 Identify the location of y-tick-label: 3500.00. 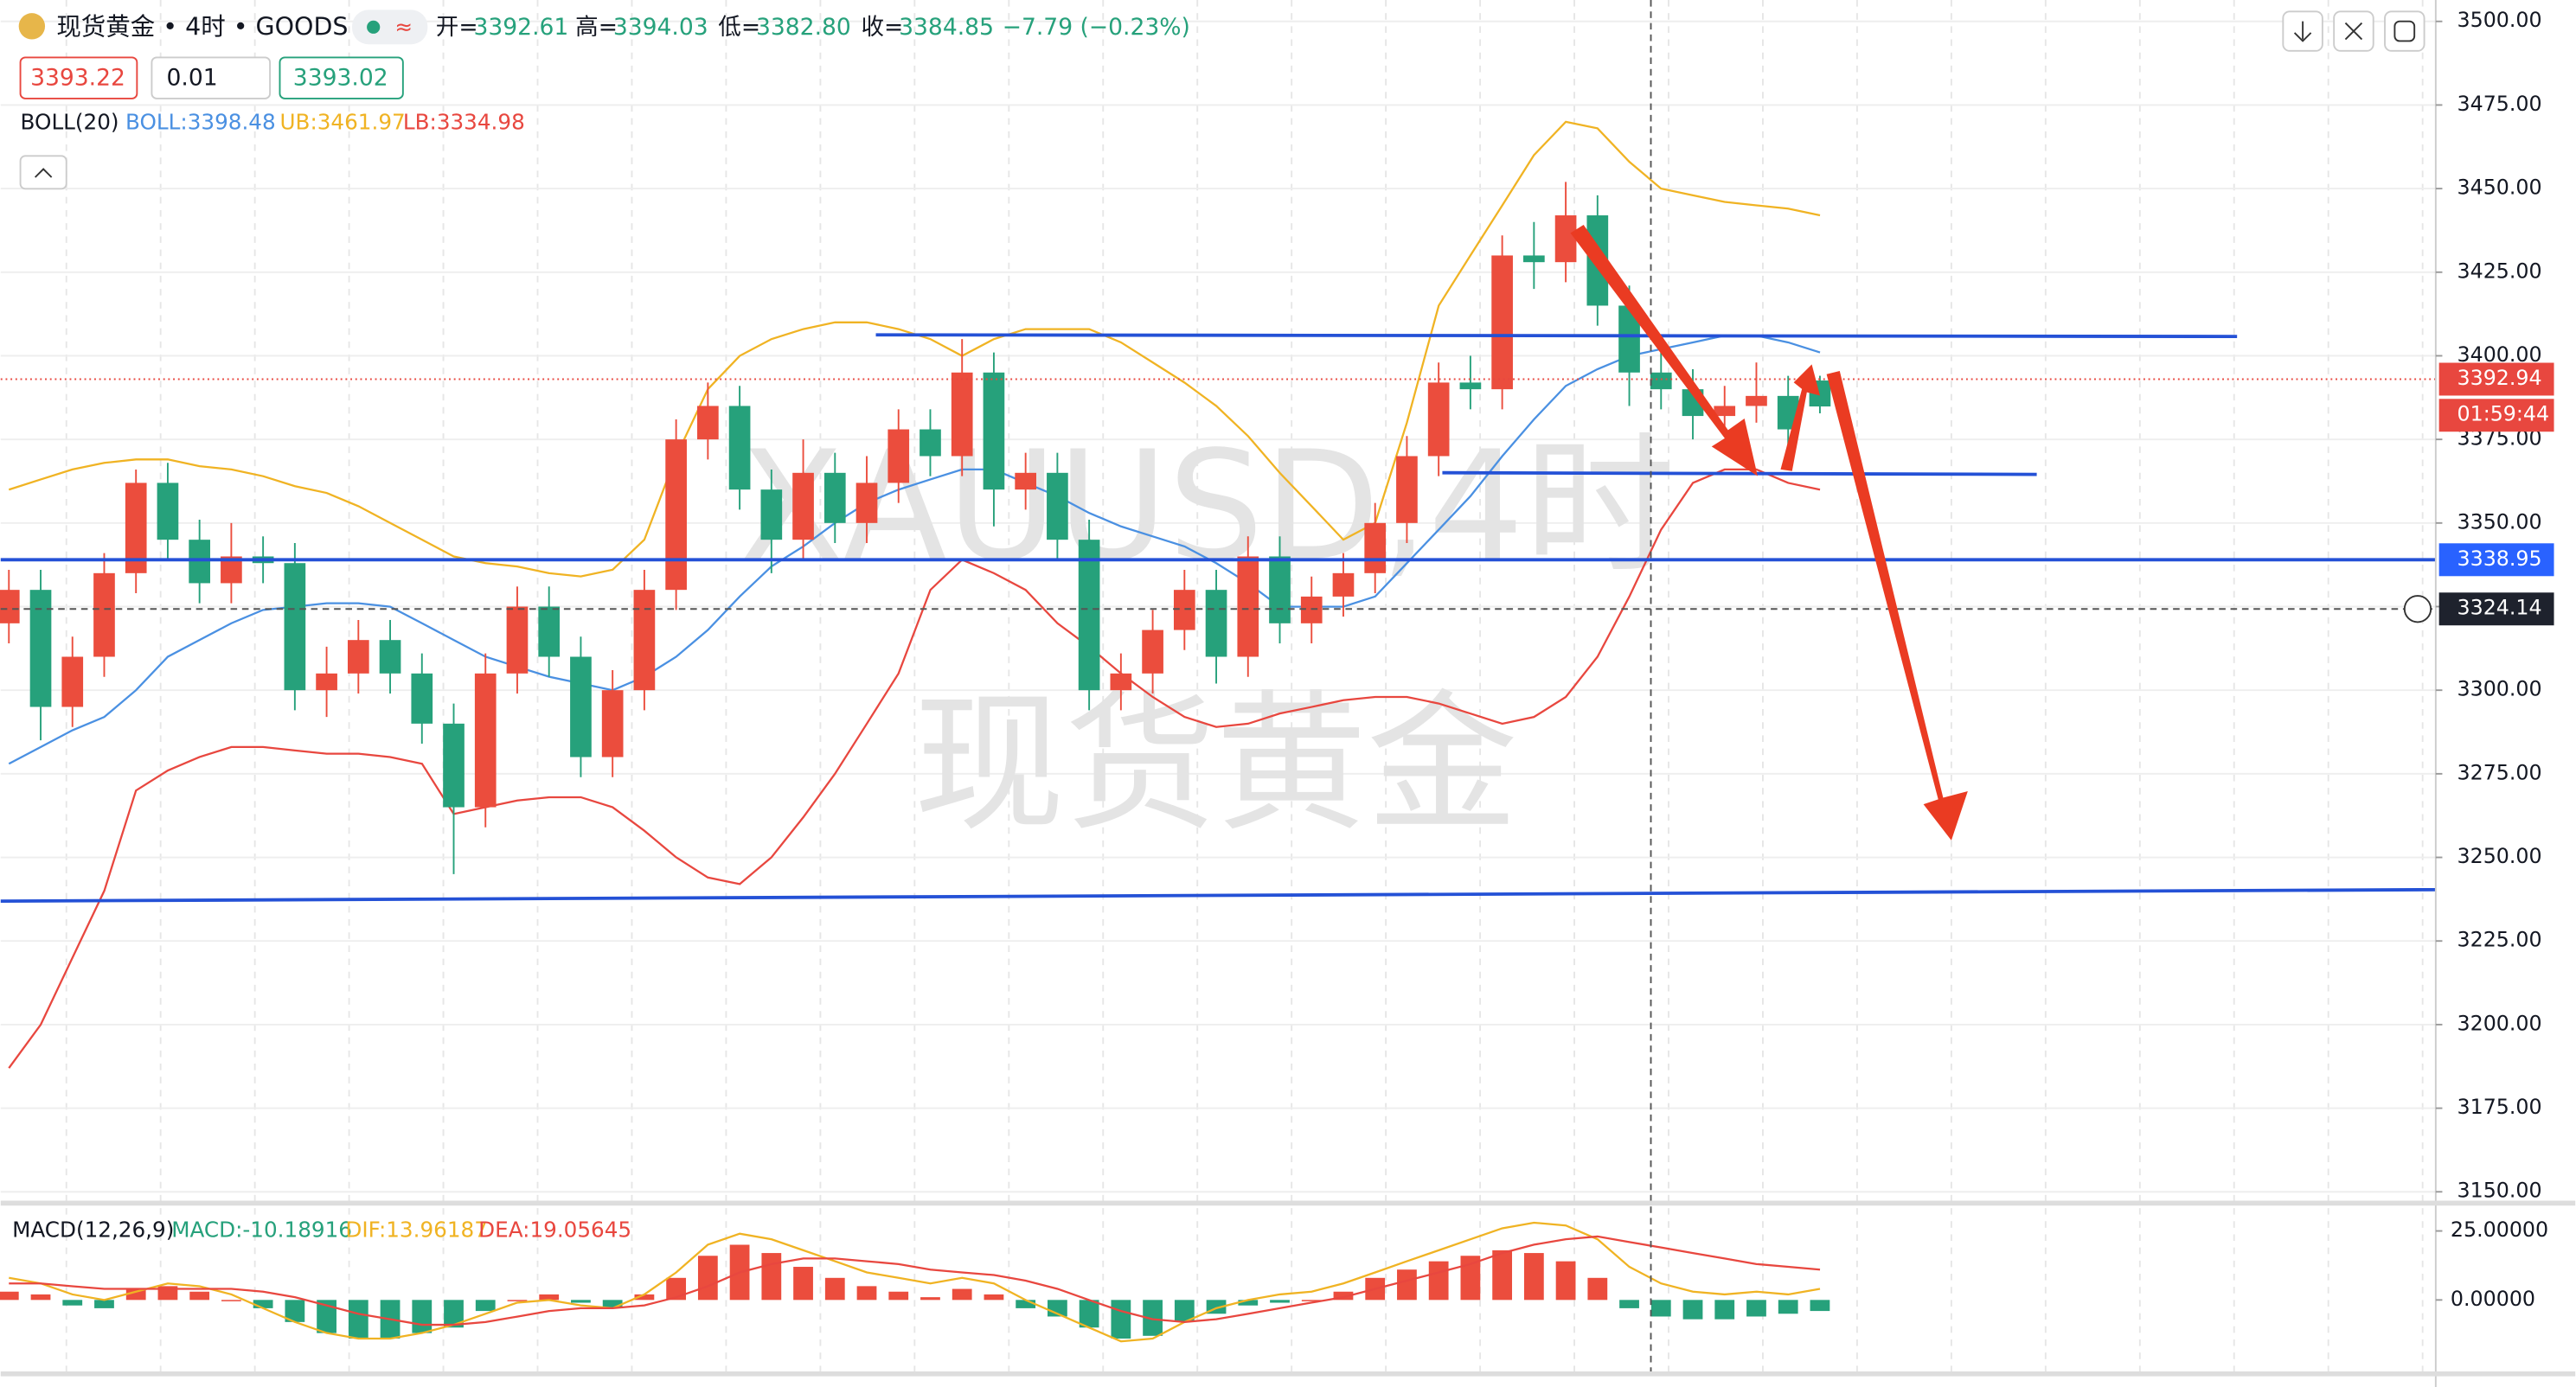
(2499, 20).